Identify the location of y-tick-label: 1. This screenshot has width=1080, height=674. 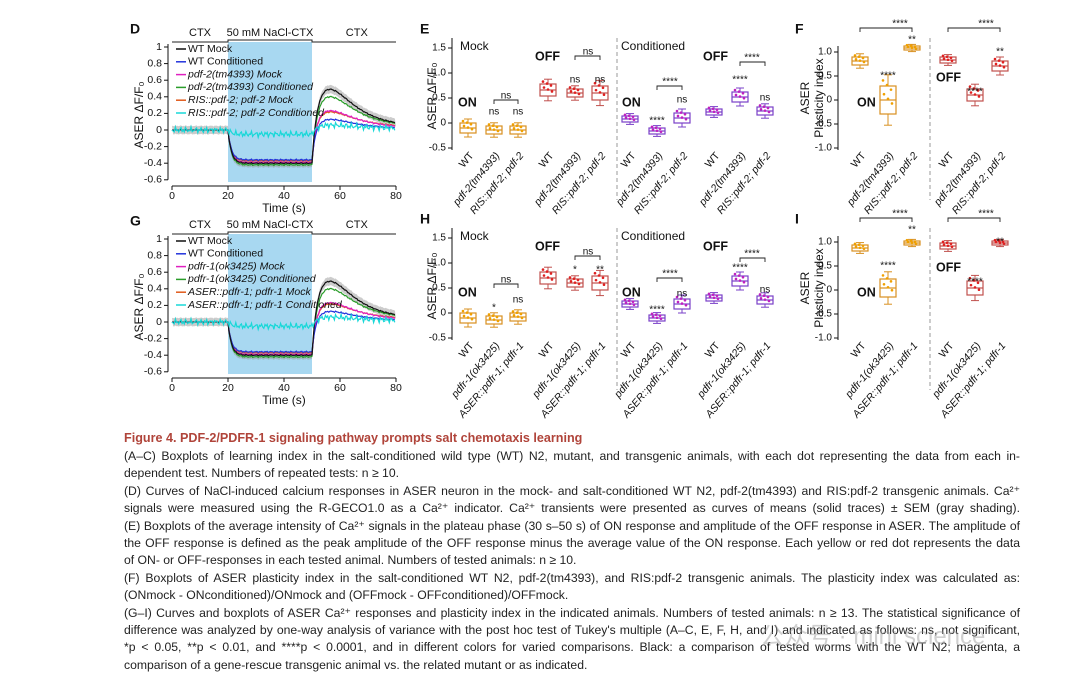
(159, 239).